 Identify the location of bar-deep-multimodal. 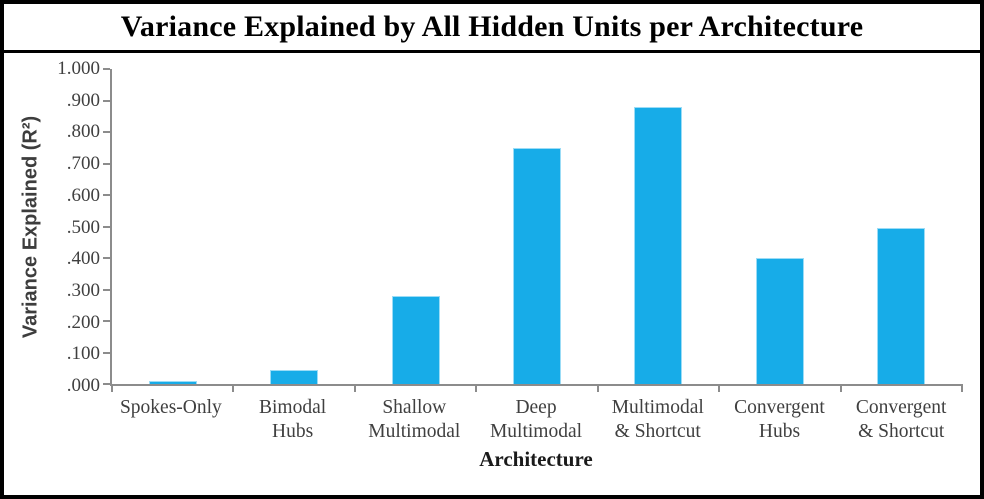
(536, 266).